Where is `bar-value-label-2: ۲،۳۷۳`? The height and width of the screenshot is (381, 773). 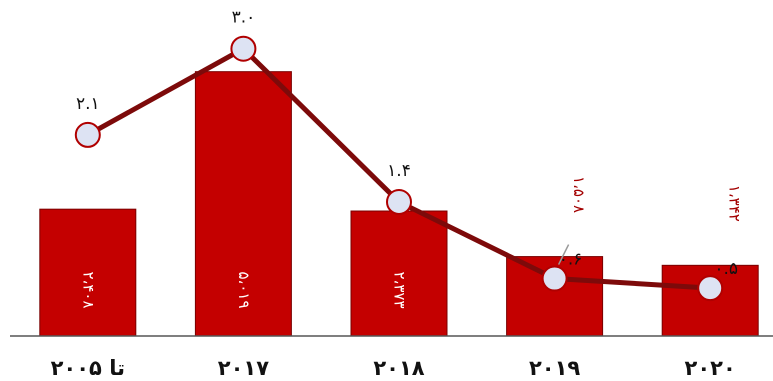
bar-value-label-2: ۲،۳۷۳ is located at coordinates (400, 289).